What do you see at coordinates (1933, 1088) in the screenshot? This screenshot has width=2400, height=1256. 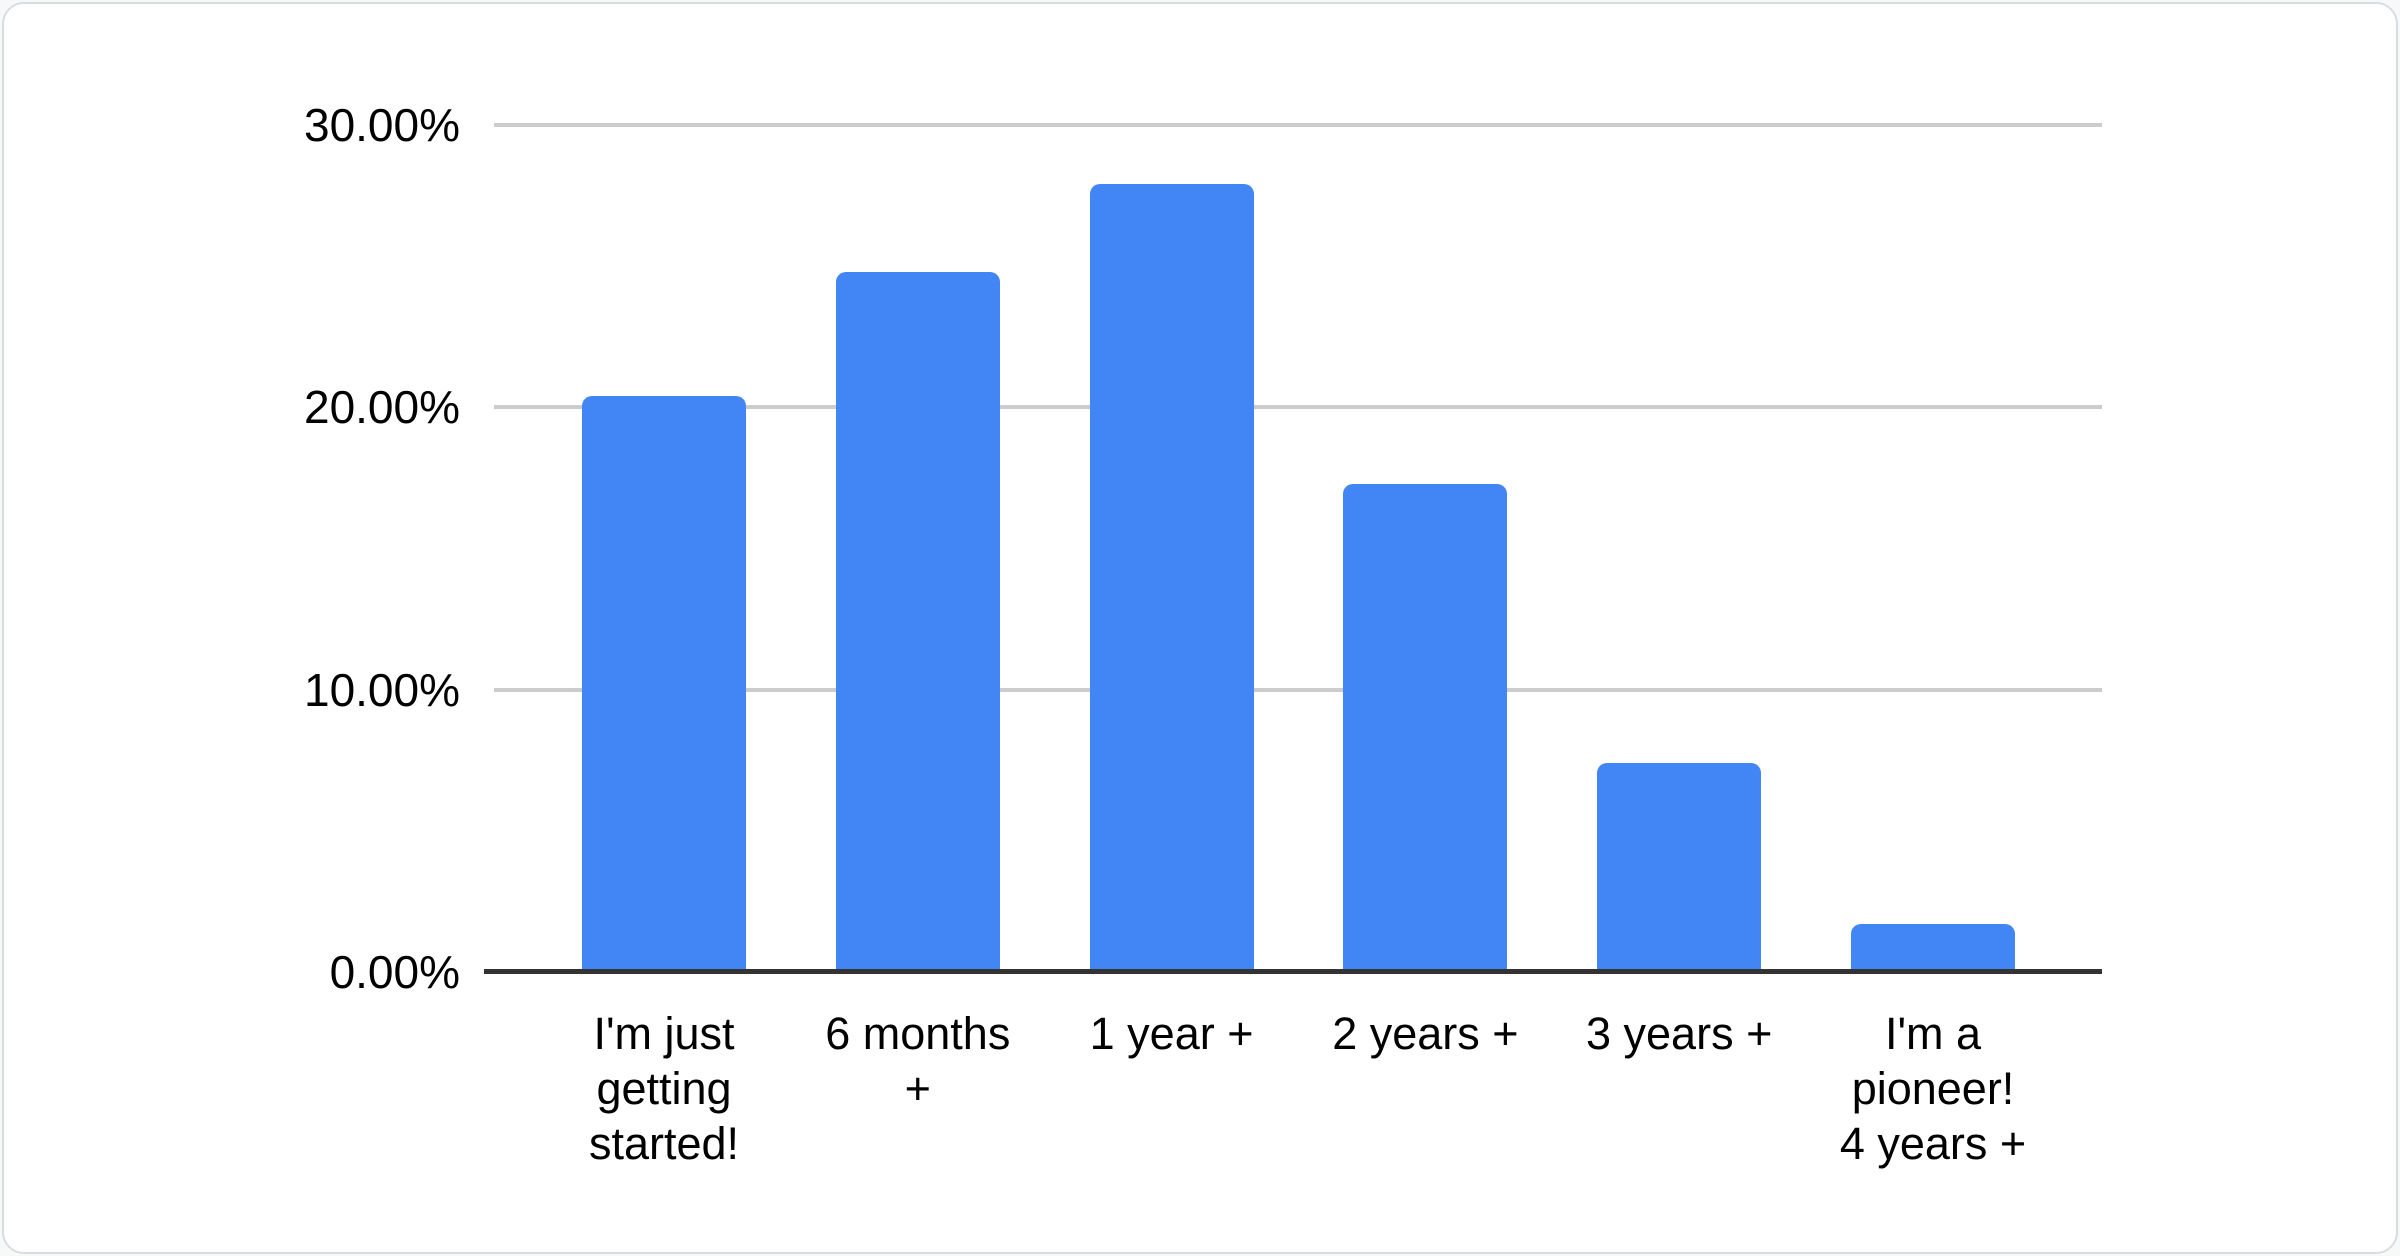 I see `x-axis-category-label: I'm a pioneer! 4 years +` at bounding box center [1933, 1088].